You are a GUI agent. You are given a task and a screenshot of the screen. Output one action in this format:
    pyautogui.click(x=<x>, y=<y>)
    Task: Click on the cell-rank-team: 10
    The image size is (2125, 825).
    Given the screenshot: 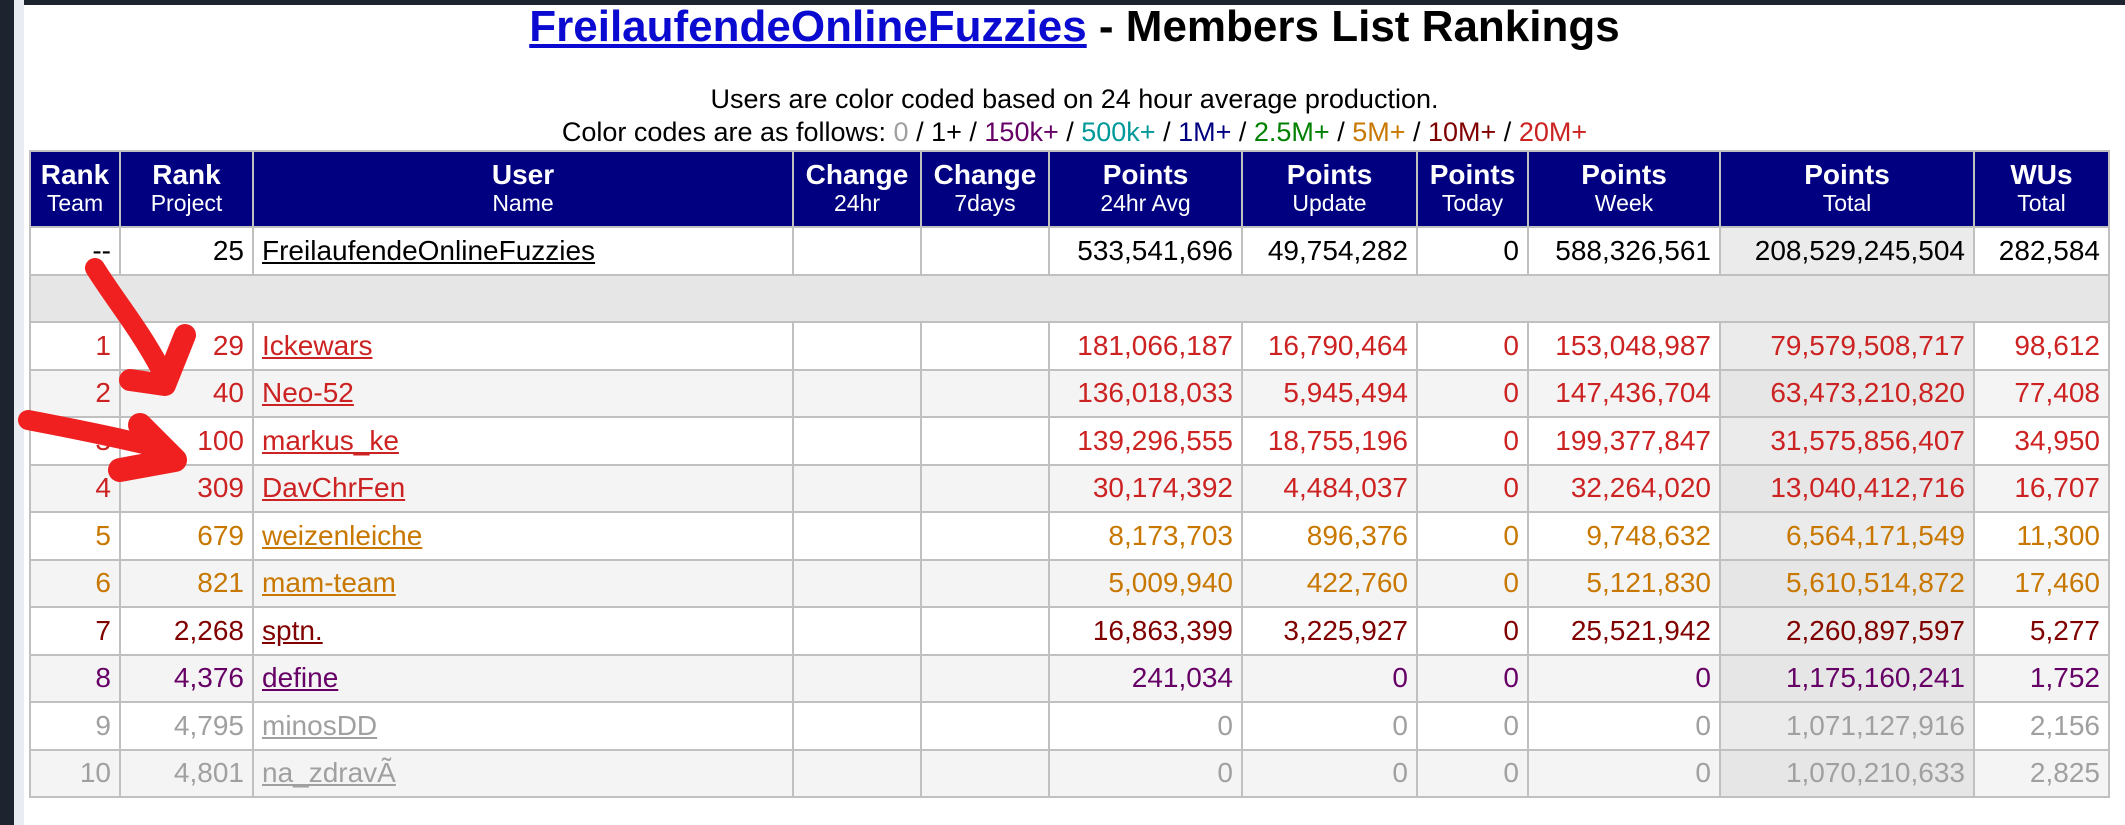 What is the action you would take?
    pyautogui.click(x=75, y=773)
    